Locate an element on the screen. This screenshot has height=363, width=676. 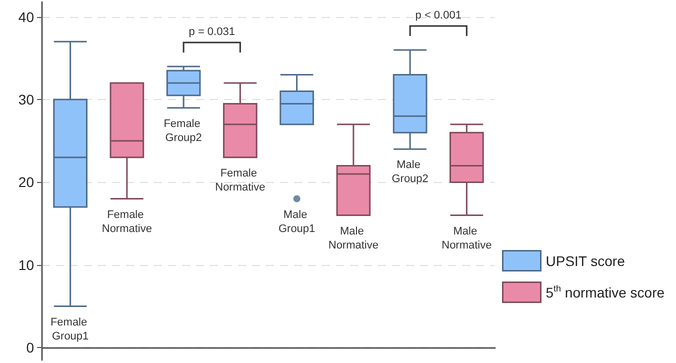
y-tick-label: 10 is located at coordinates (26, 264).